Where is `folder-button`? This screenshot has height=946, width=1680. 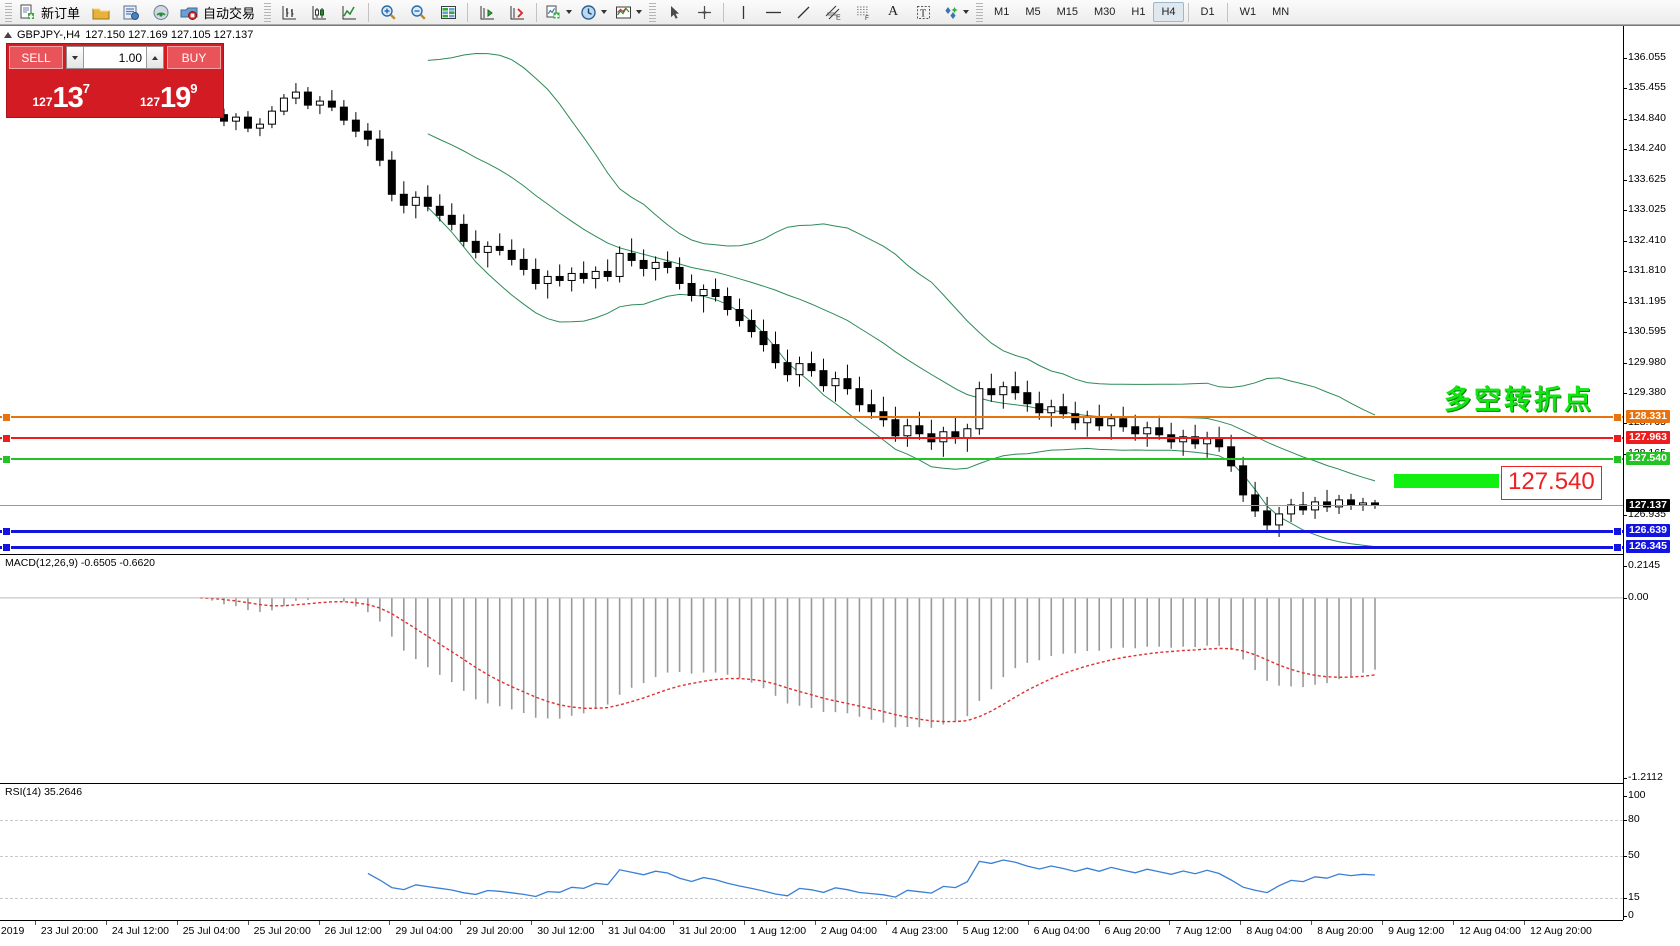 folder-button is located at coordinates (101, 12).